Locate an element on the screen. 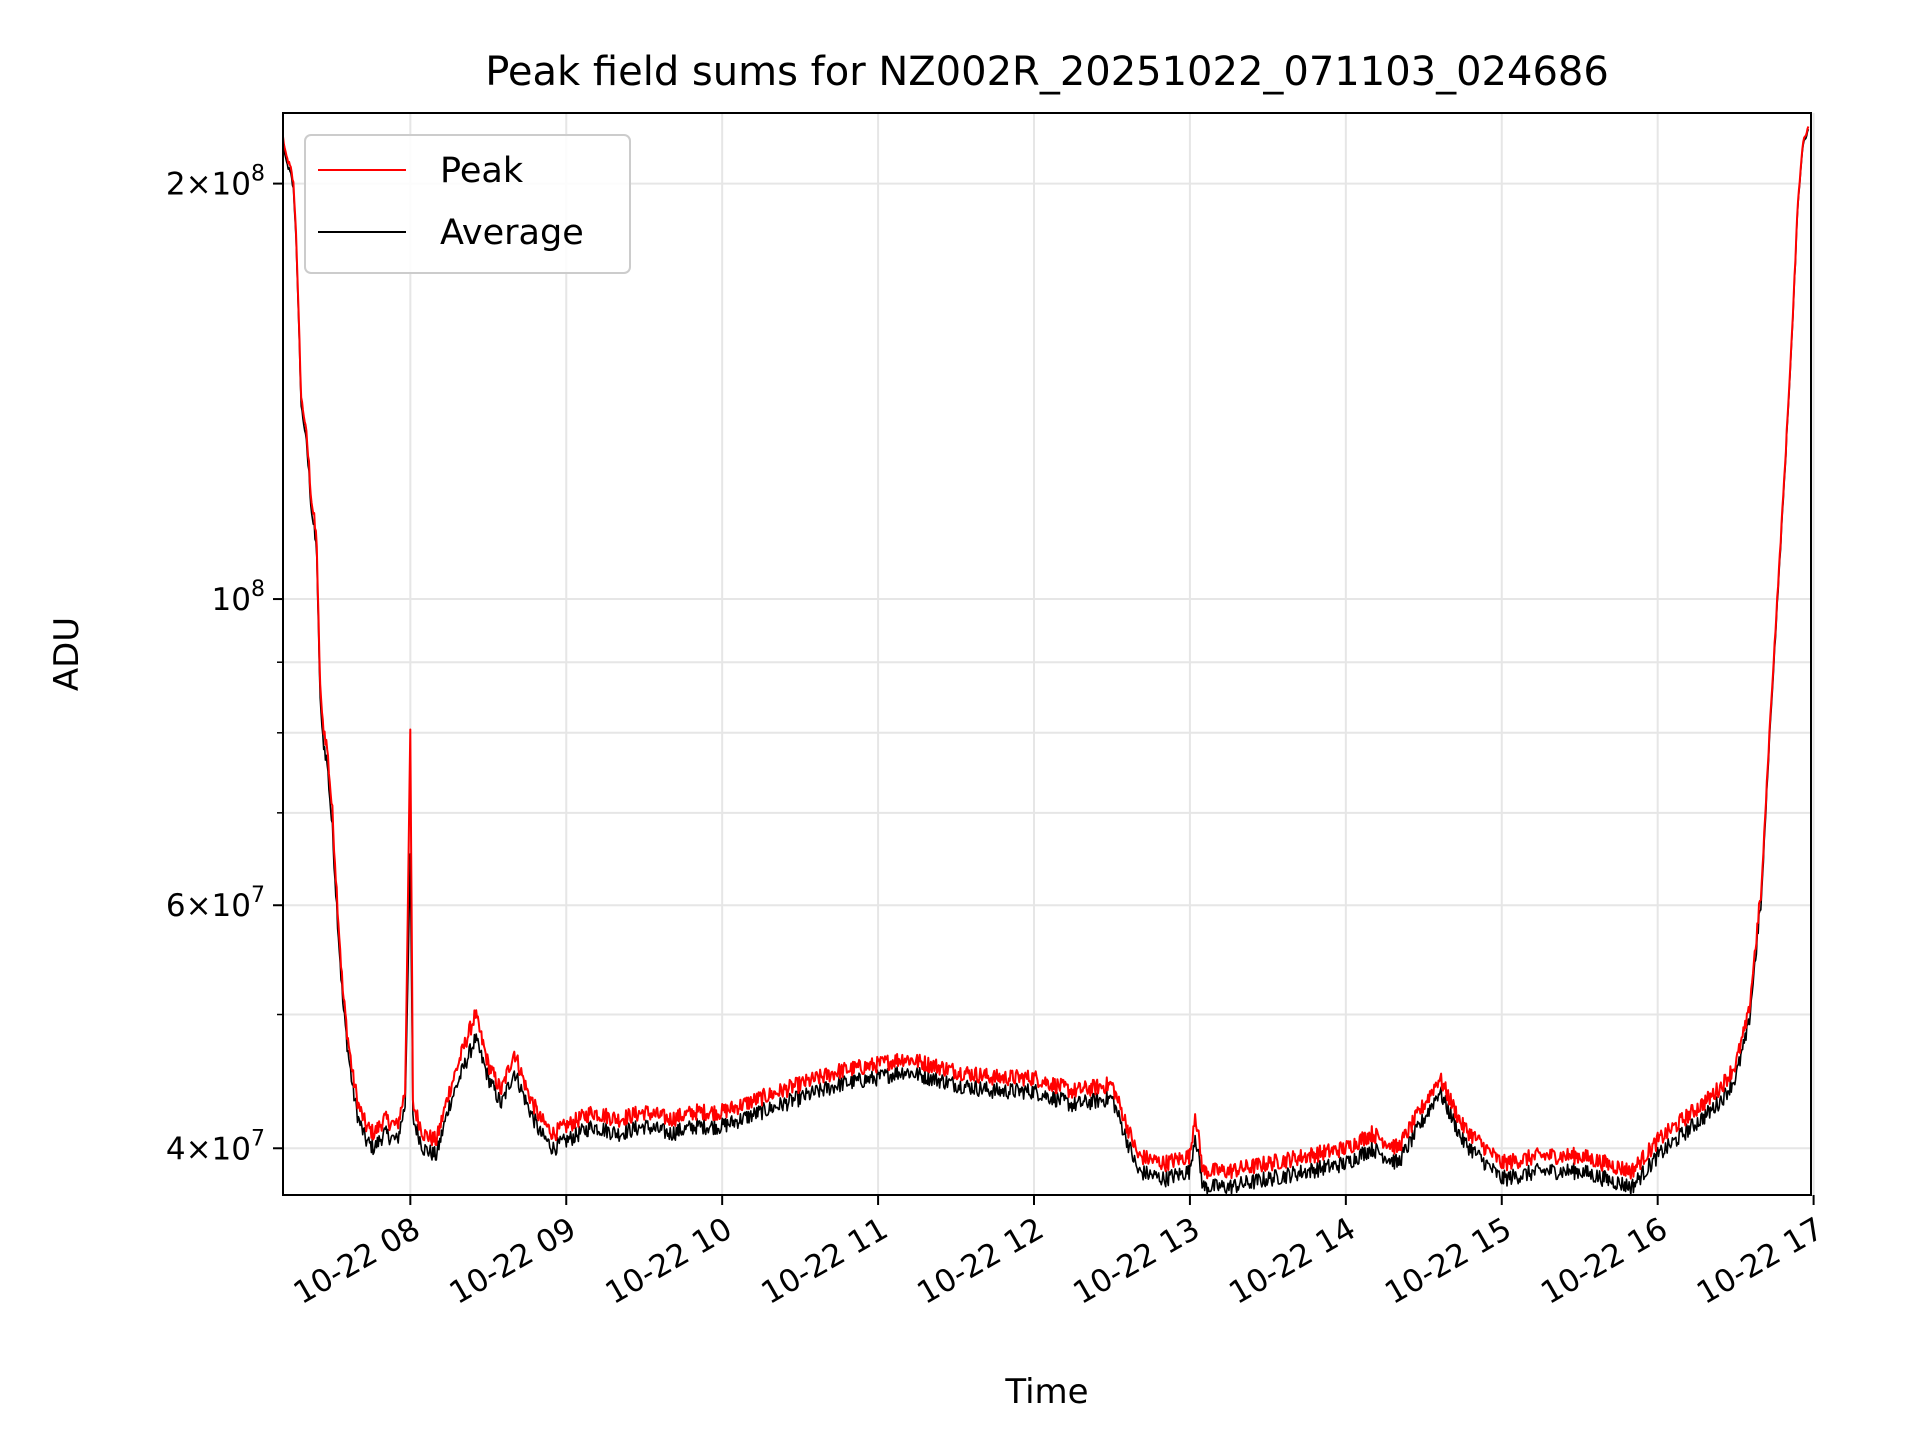 The height and width of the screenshot is (1445, 1920). y-tick-label: 4×10⁷ is located at coordinates (215, 1146).